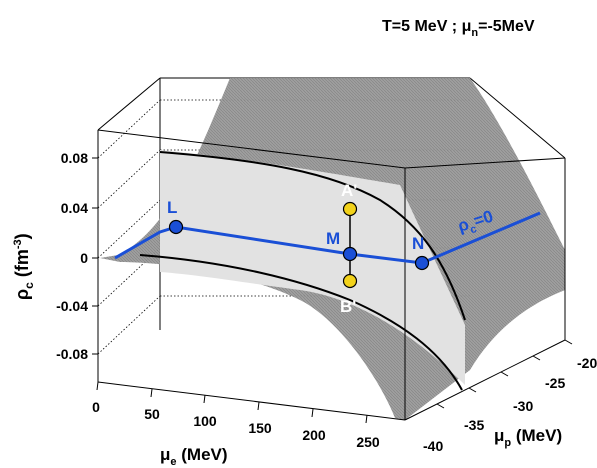 The height and width of the screenshot is (468, 597). Describe the element at coordinates (528, 437) in the screenshot. I see `y-axis-label: μp (MeV)` at that location.